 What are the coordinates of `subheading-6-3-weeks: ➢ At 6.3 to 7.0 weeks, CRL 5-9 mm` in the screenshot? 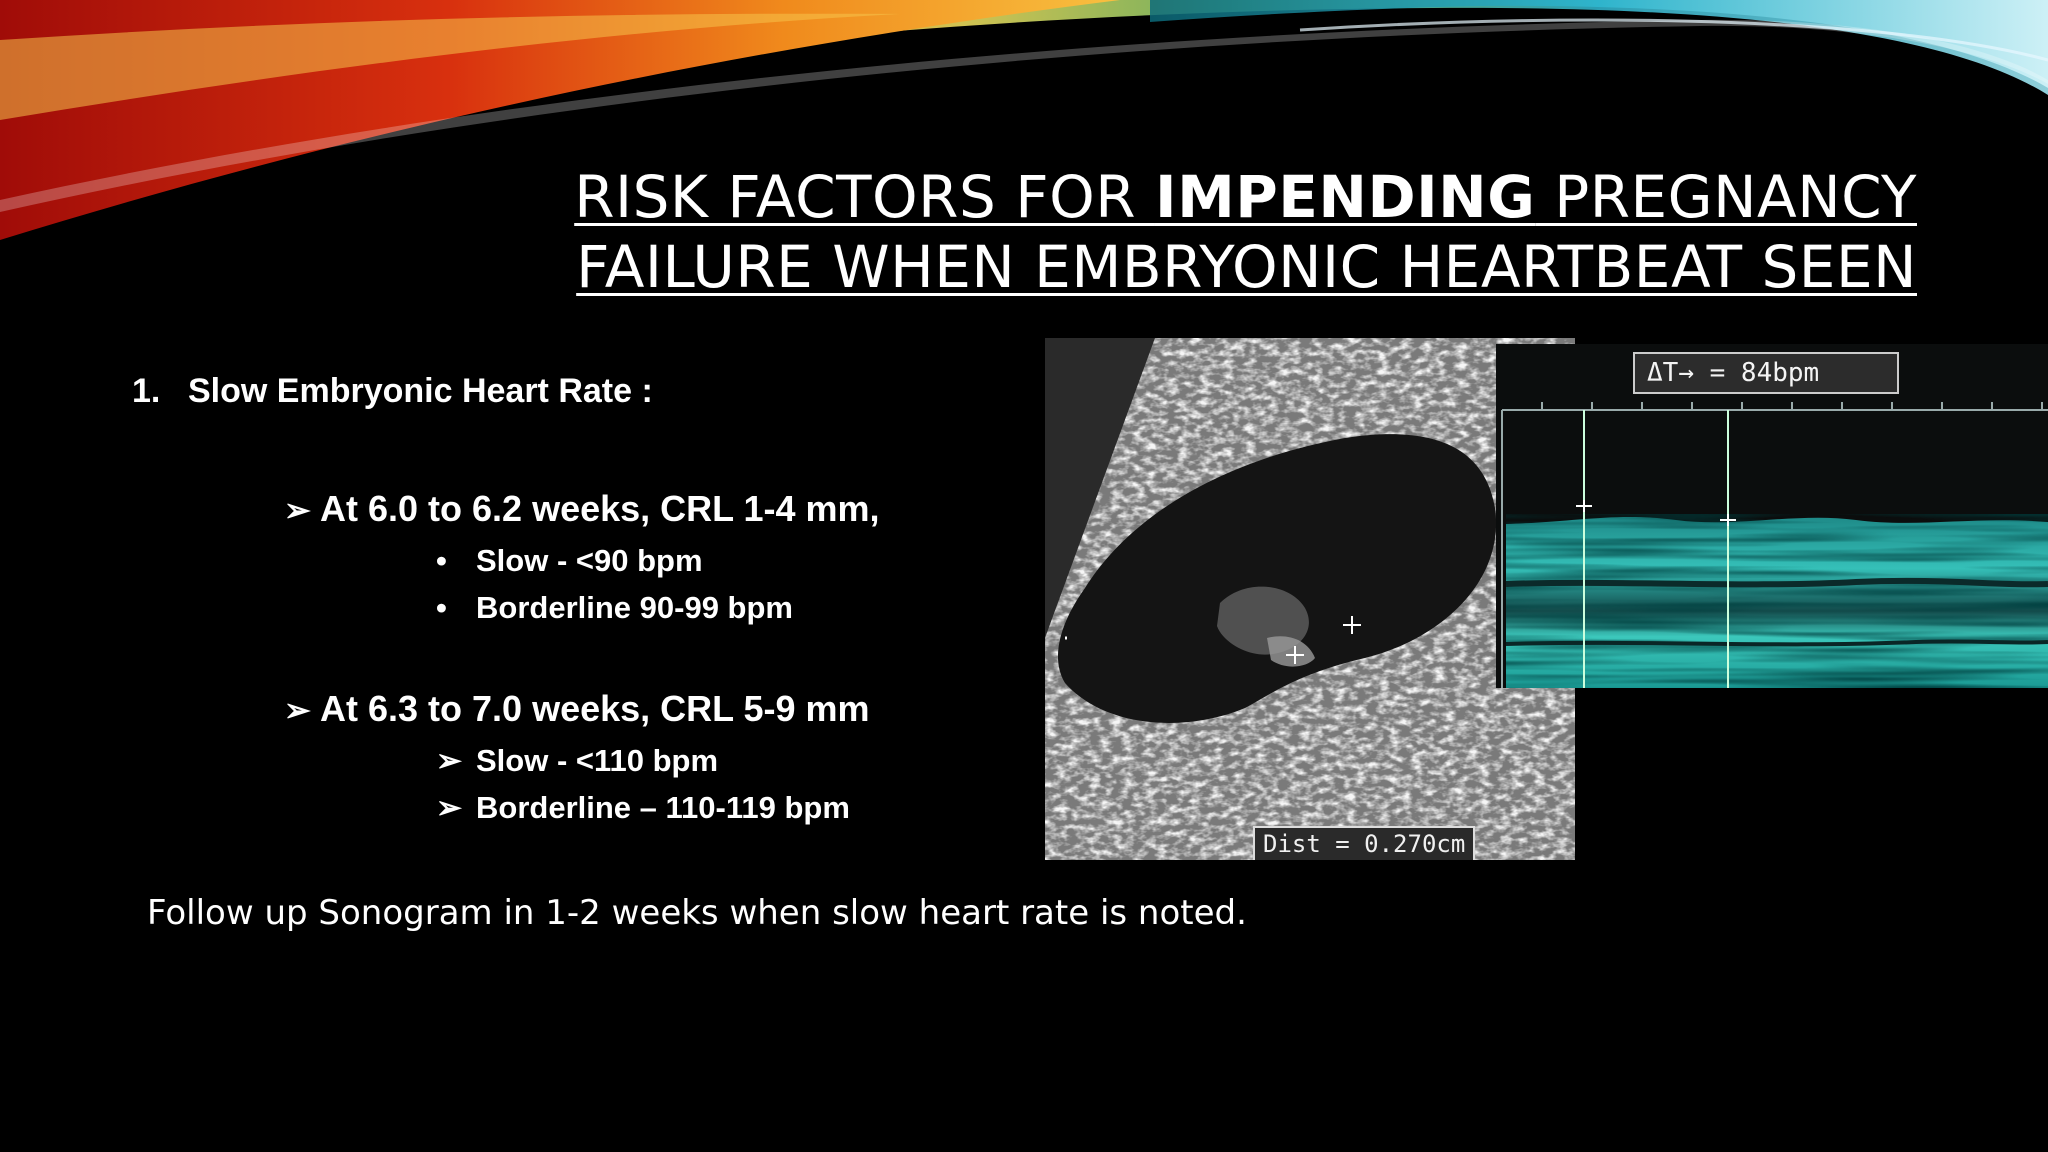 It's located at (577, 709).